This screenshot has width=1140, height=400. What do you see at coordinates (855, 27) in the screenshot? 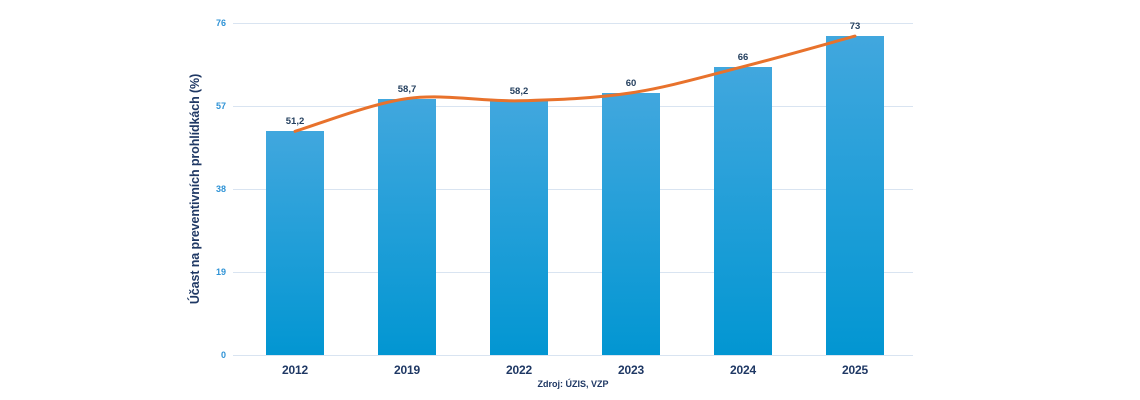
I see `bar-value-label: 73` at bounding box center [855, 27].